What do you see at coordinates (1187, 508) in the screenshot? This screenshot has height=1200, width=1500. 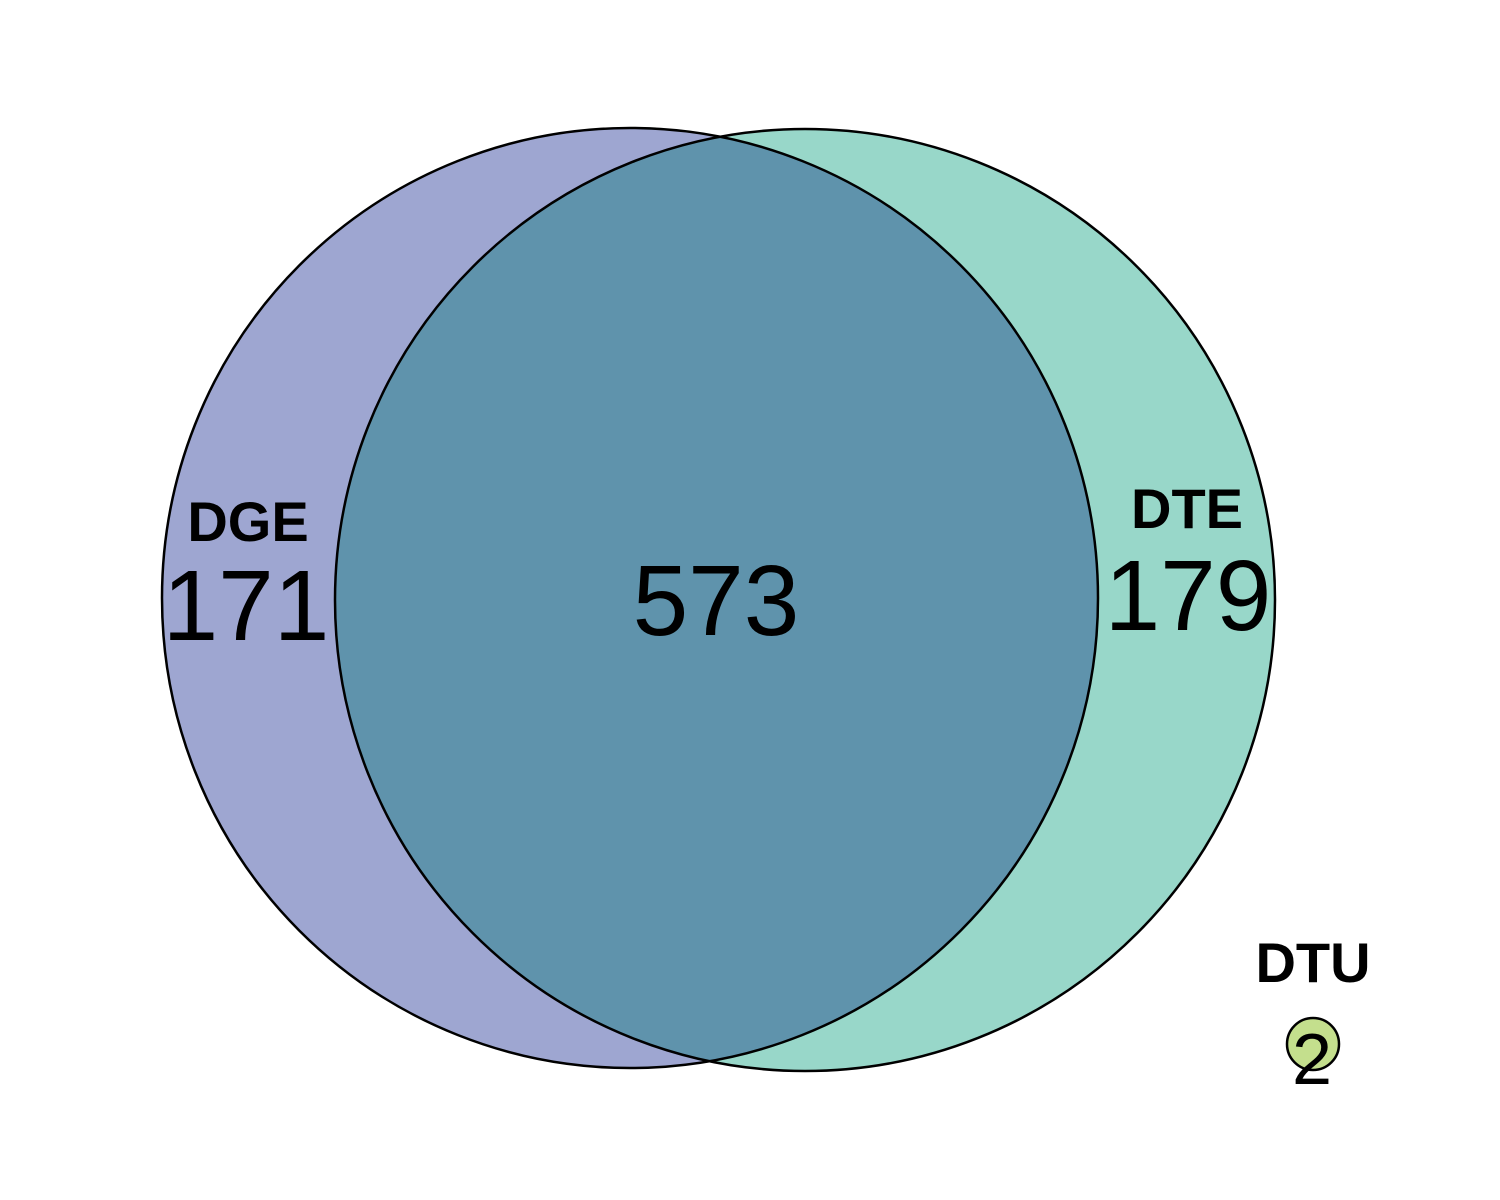 I see `dte-set-label: DTE` at bounding box center [1187, 508].